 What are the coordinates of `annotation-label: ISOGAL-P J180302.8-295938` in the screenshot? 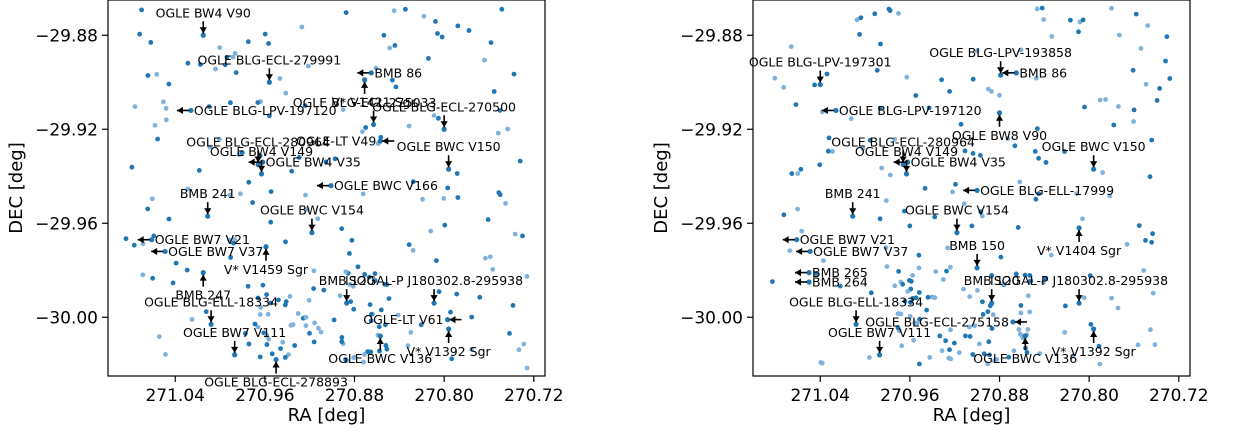 It's located at (434, 280).